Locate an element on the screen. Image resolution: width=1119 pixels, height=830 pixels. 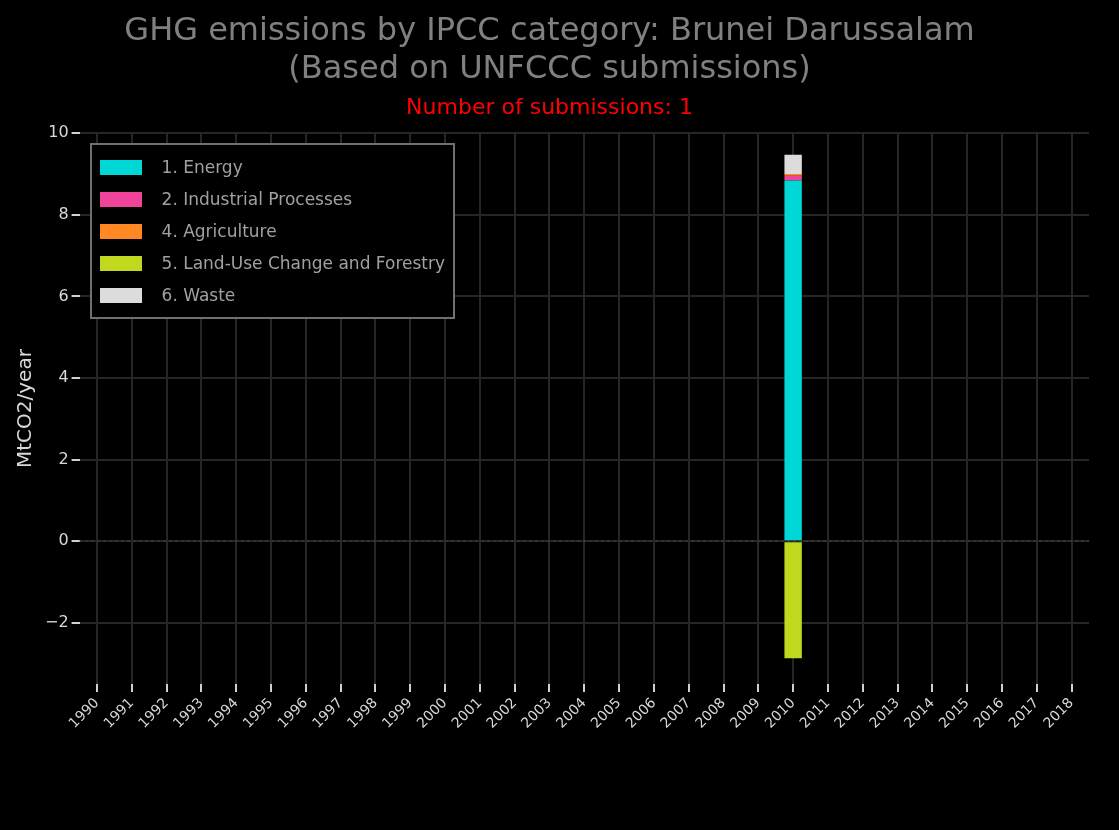
y-tick-label: 6 is located at coordinates (63, 295).